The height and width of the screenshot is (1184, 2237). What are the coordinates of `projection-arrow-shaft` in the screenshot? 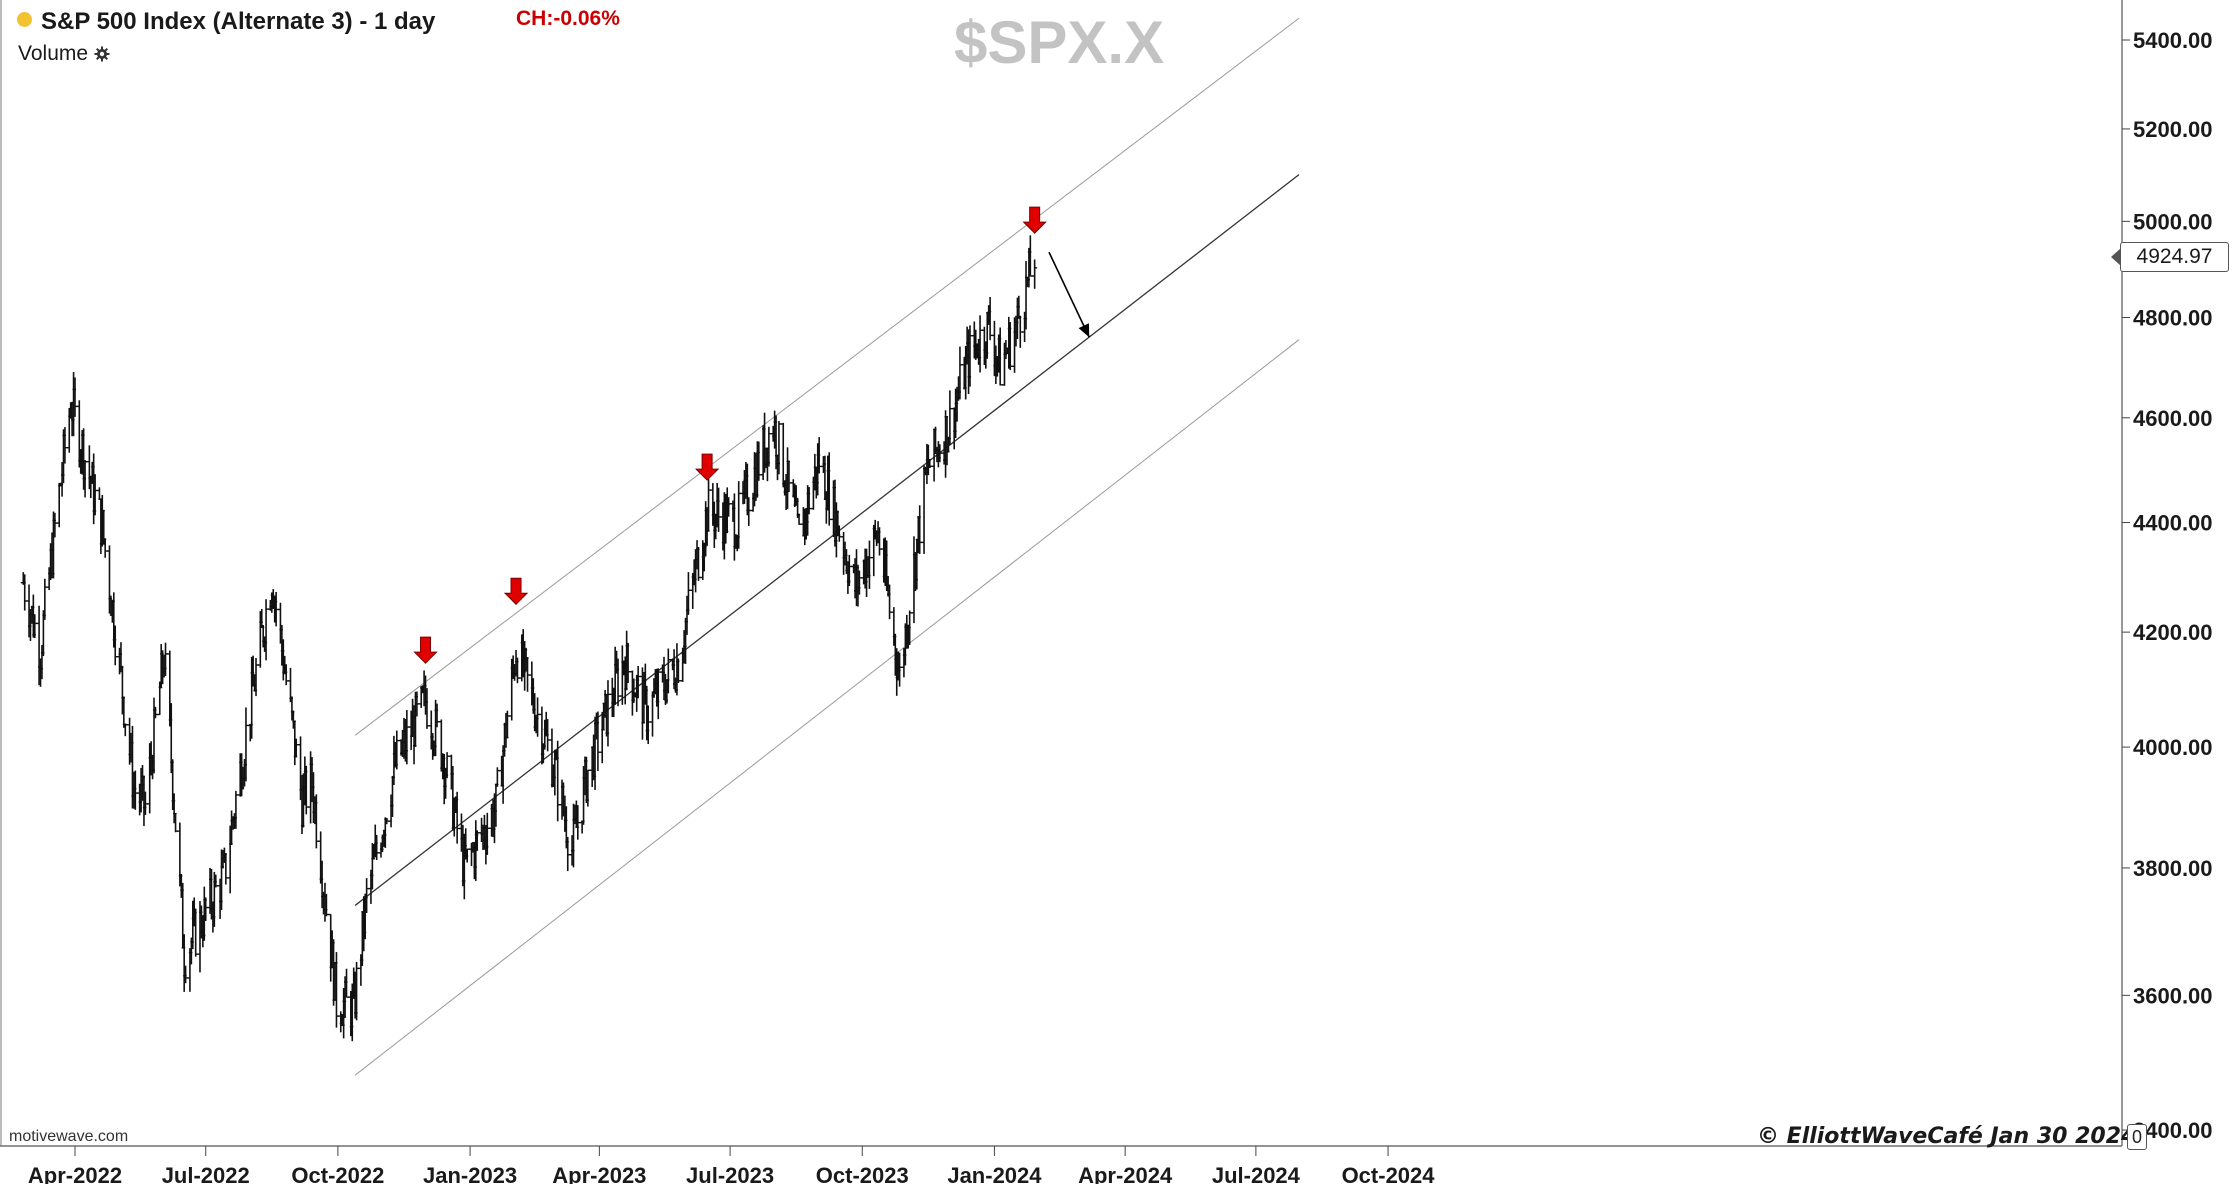 It's located at (1069, 294).